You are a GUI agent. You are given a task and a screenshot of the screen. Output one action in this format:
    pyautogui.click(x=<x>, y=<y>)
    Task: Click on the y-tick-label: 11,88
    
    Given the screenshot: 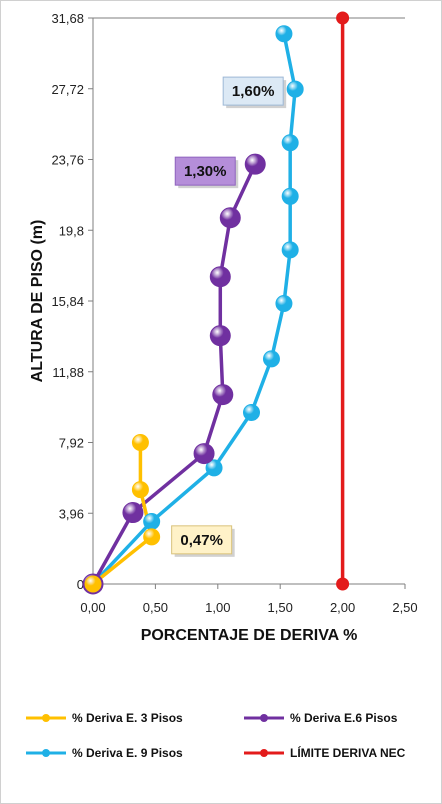 What is the action you would take?
    pyautogui.click(x=68, y=372)
    